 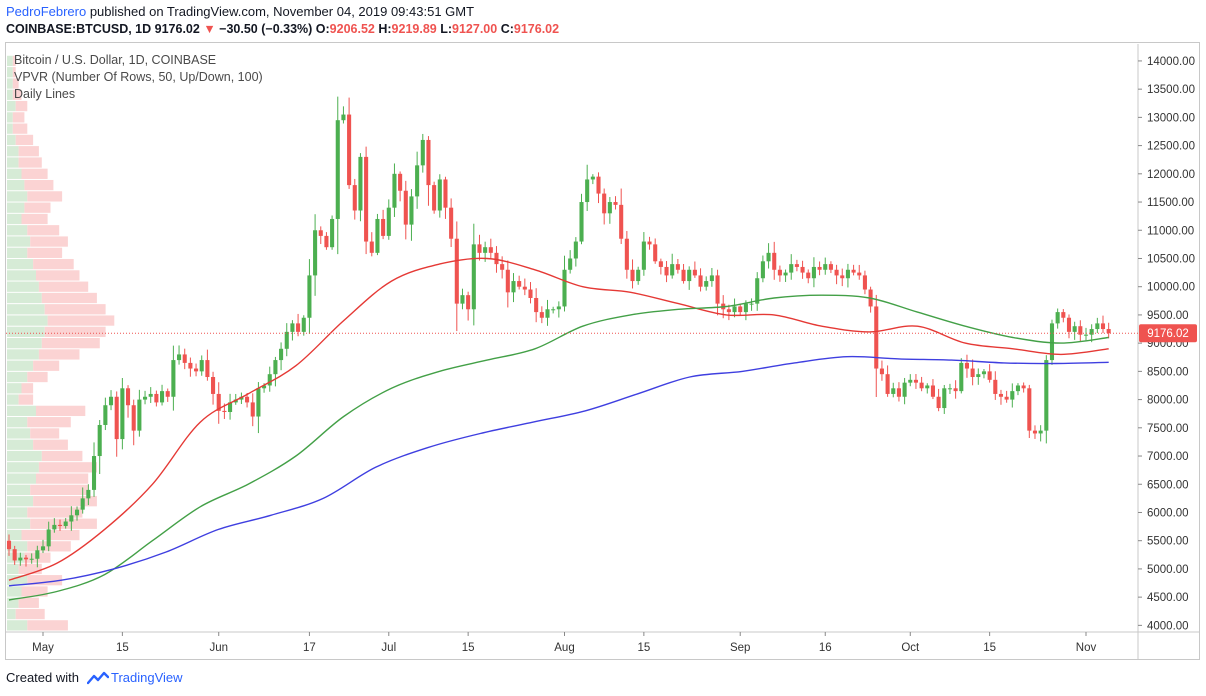 I want to click on low-label: L:, so click(x=446, y=29).